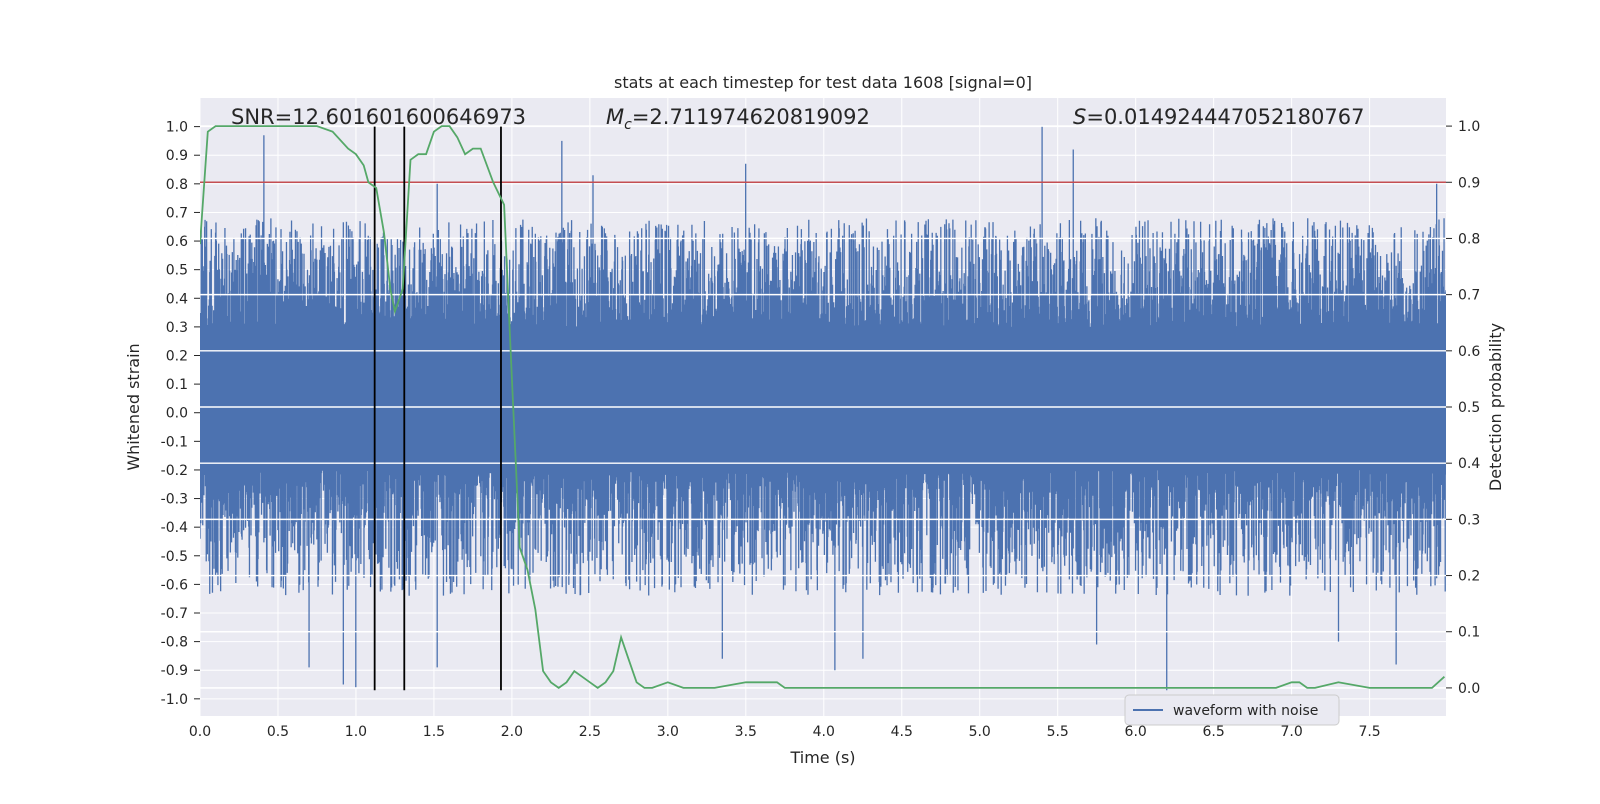 The height and width of the screenshot is (804, 1600). What do you see at coordinates (174, 671) in the screenshot?
I see `y-tick-label: -0.9` at bounding box center [174, 671].